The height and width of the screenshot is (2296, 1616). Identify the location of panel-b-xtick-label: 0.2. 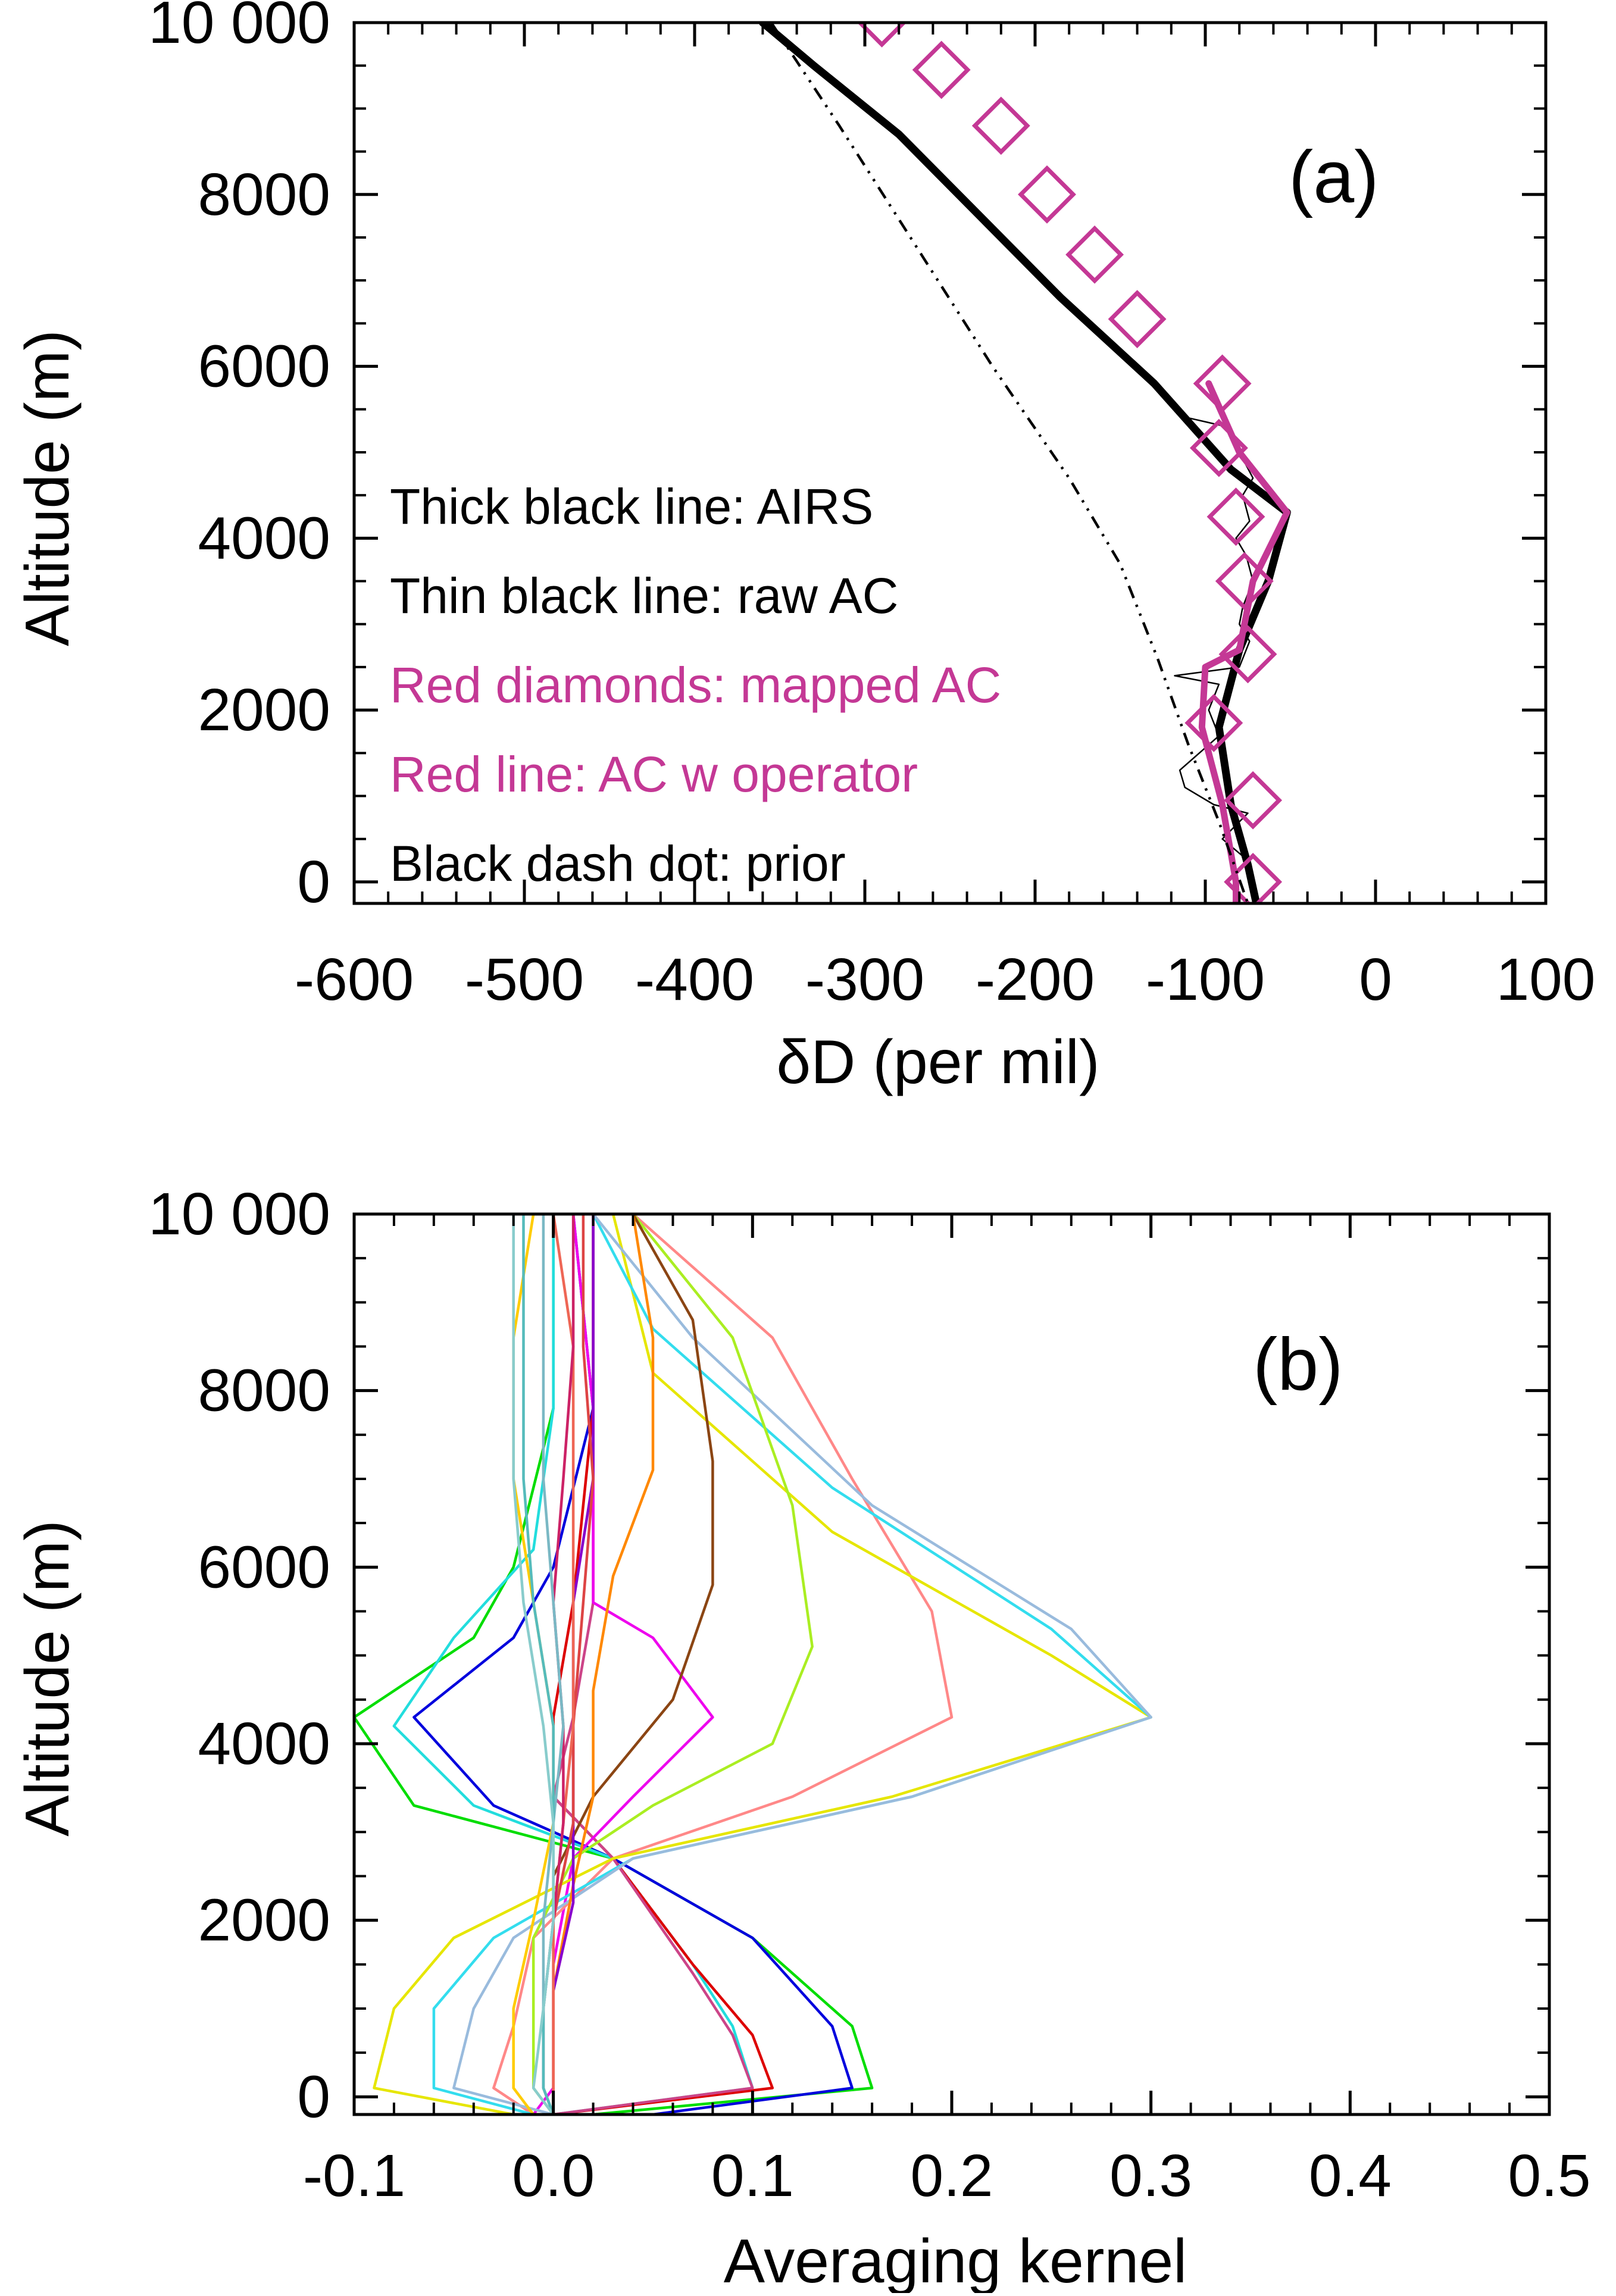
(951, 2175).